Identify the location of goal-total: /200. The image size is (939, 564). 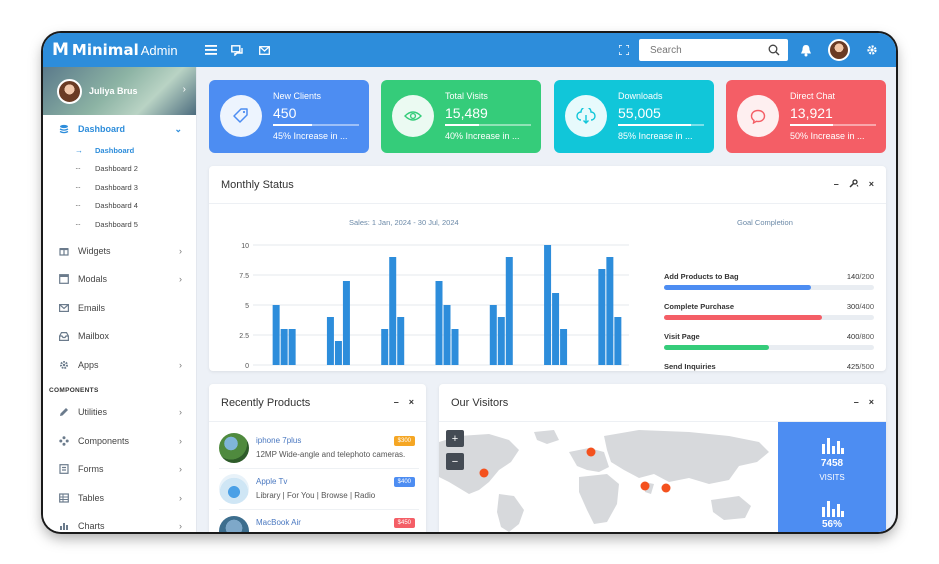
(866, 276).